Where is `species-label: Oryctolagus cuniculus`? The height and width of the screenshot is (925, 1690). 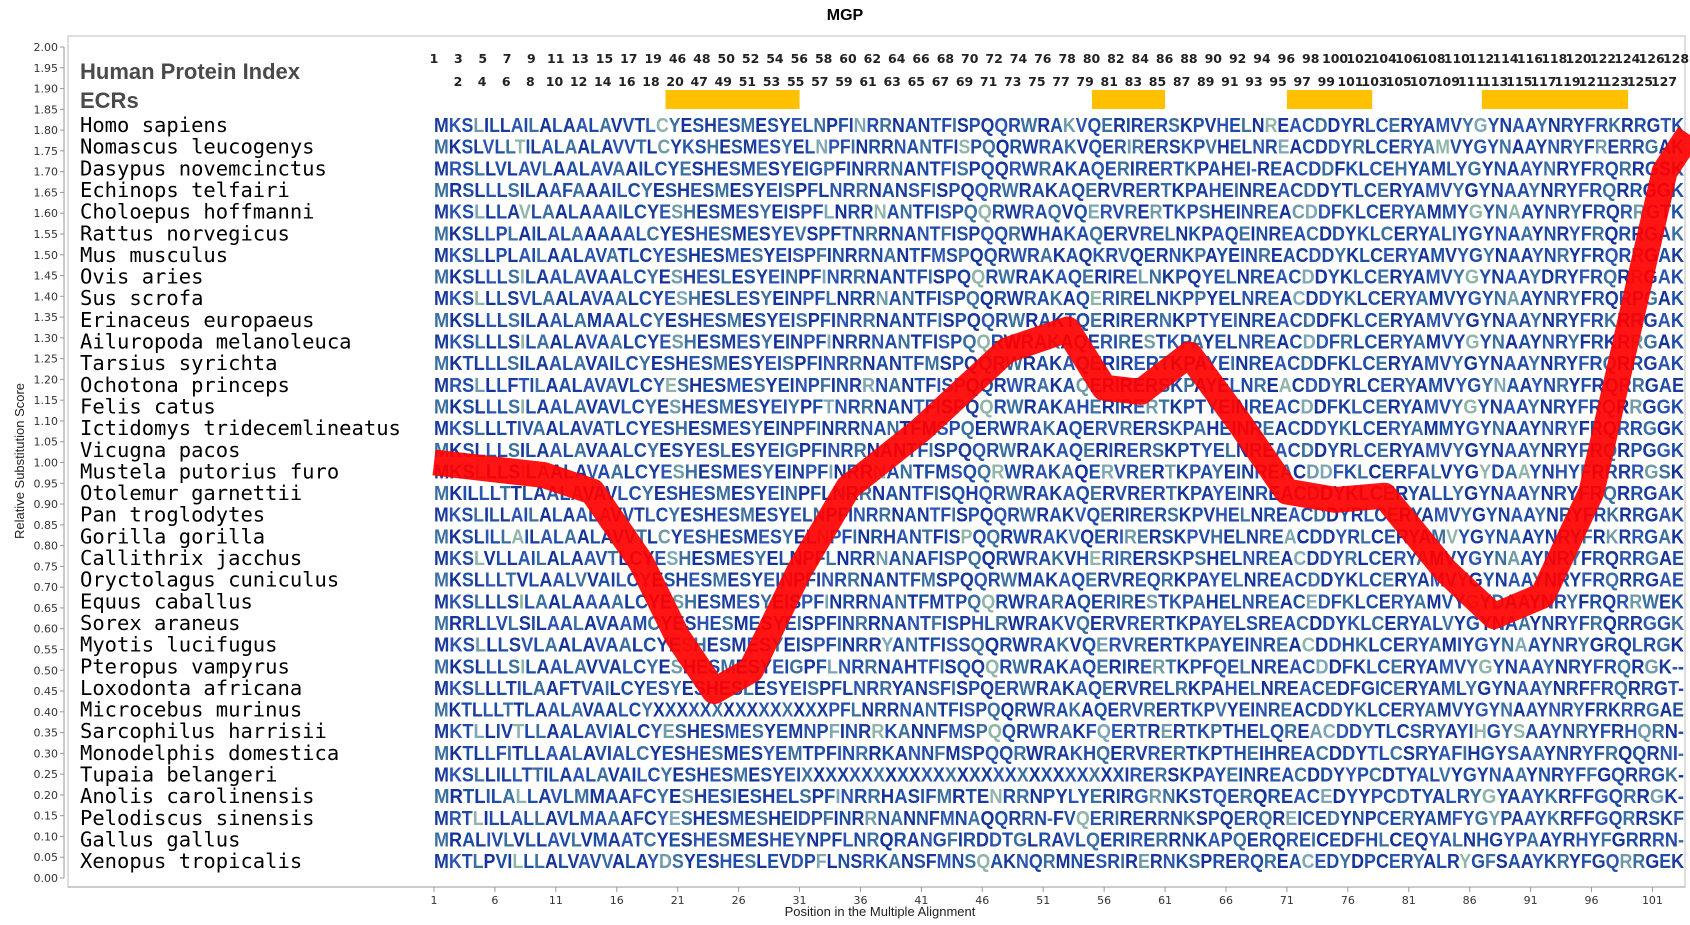
species-label: Oryctolagus cuniculus is located at coordinates (209, 580).